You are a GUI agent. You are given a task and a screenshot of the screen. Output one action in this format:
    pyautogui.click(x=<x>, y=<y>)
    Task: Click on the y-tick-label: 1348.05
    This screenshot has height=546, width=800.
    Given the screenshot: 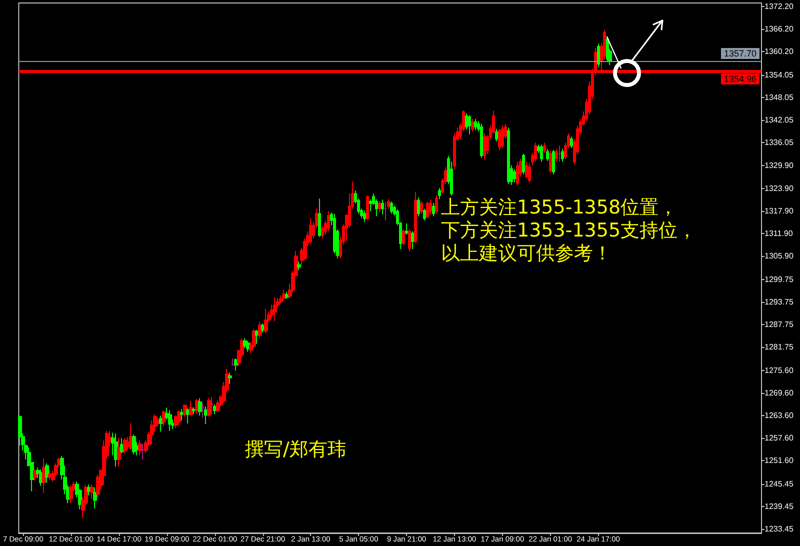 What is the action you would take?
    pyautogui.click(x=779, y=97)
    